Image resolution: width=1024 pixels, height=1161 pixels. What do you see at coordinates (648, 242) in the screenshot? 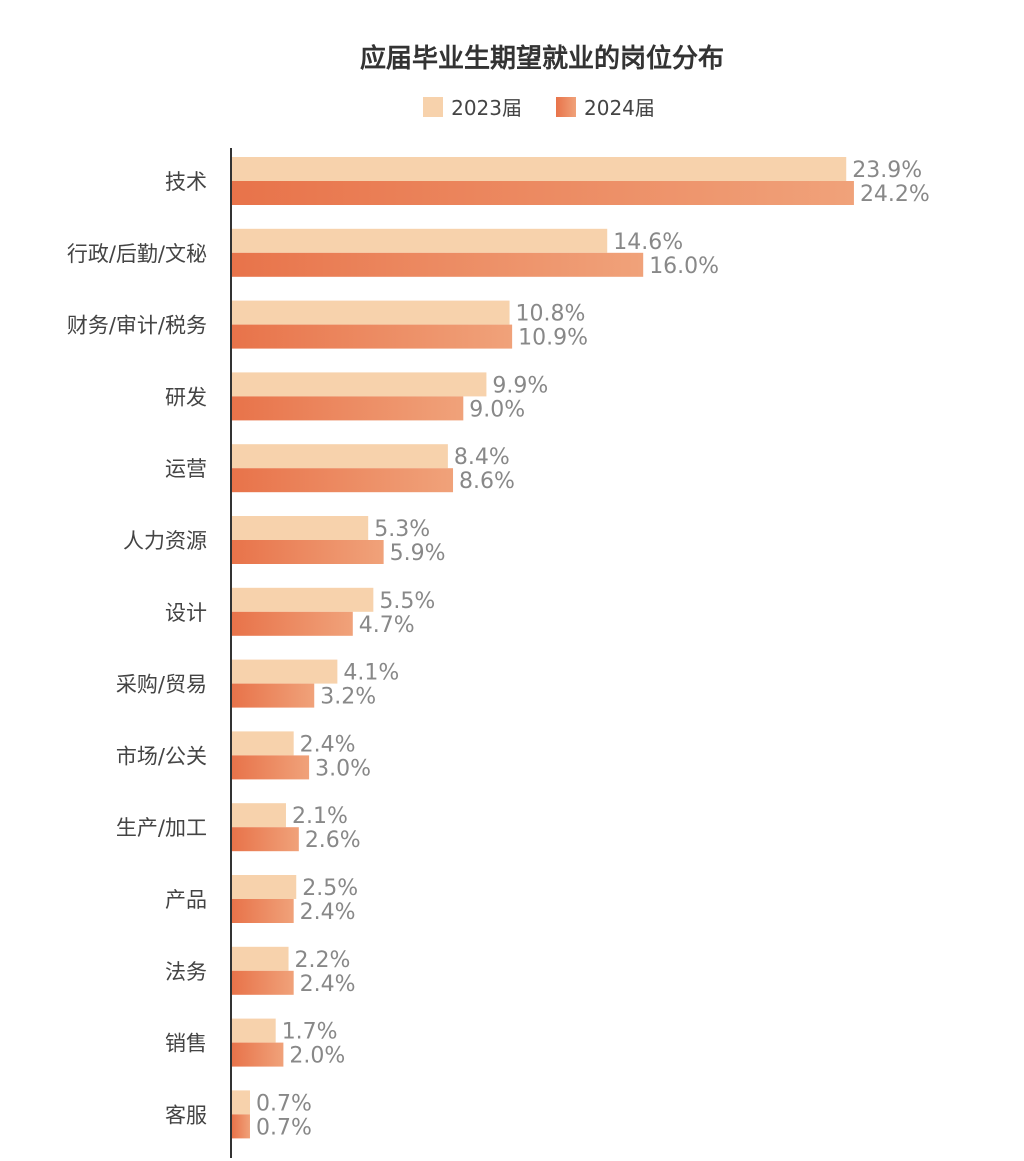
I see `value-label: 14.6%` at bounding box center [648, 242].